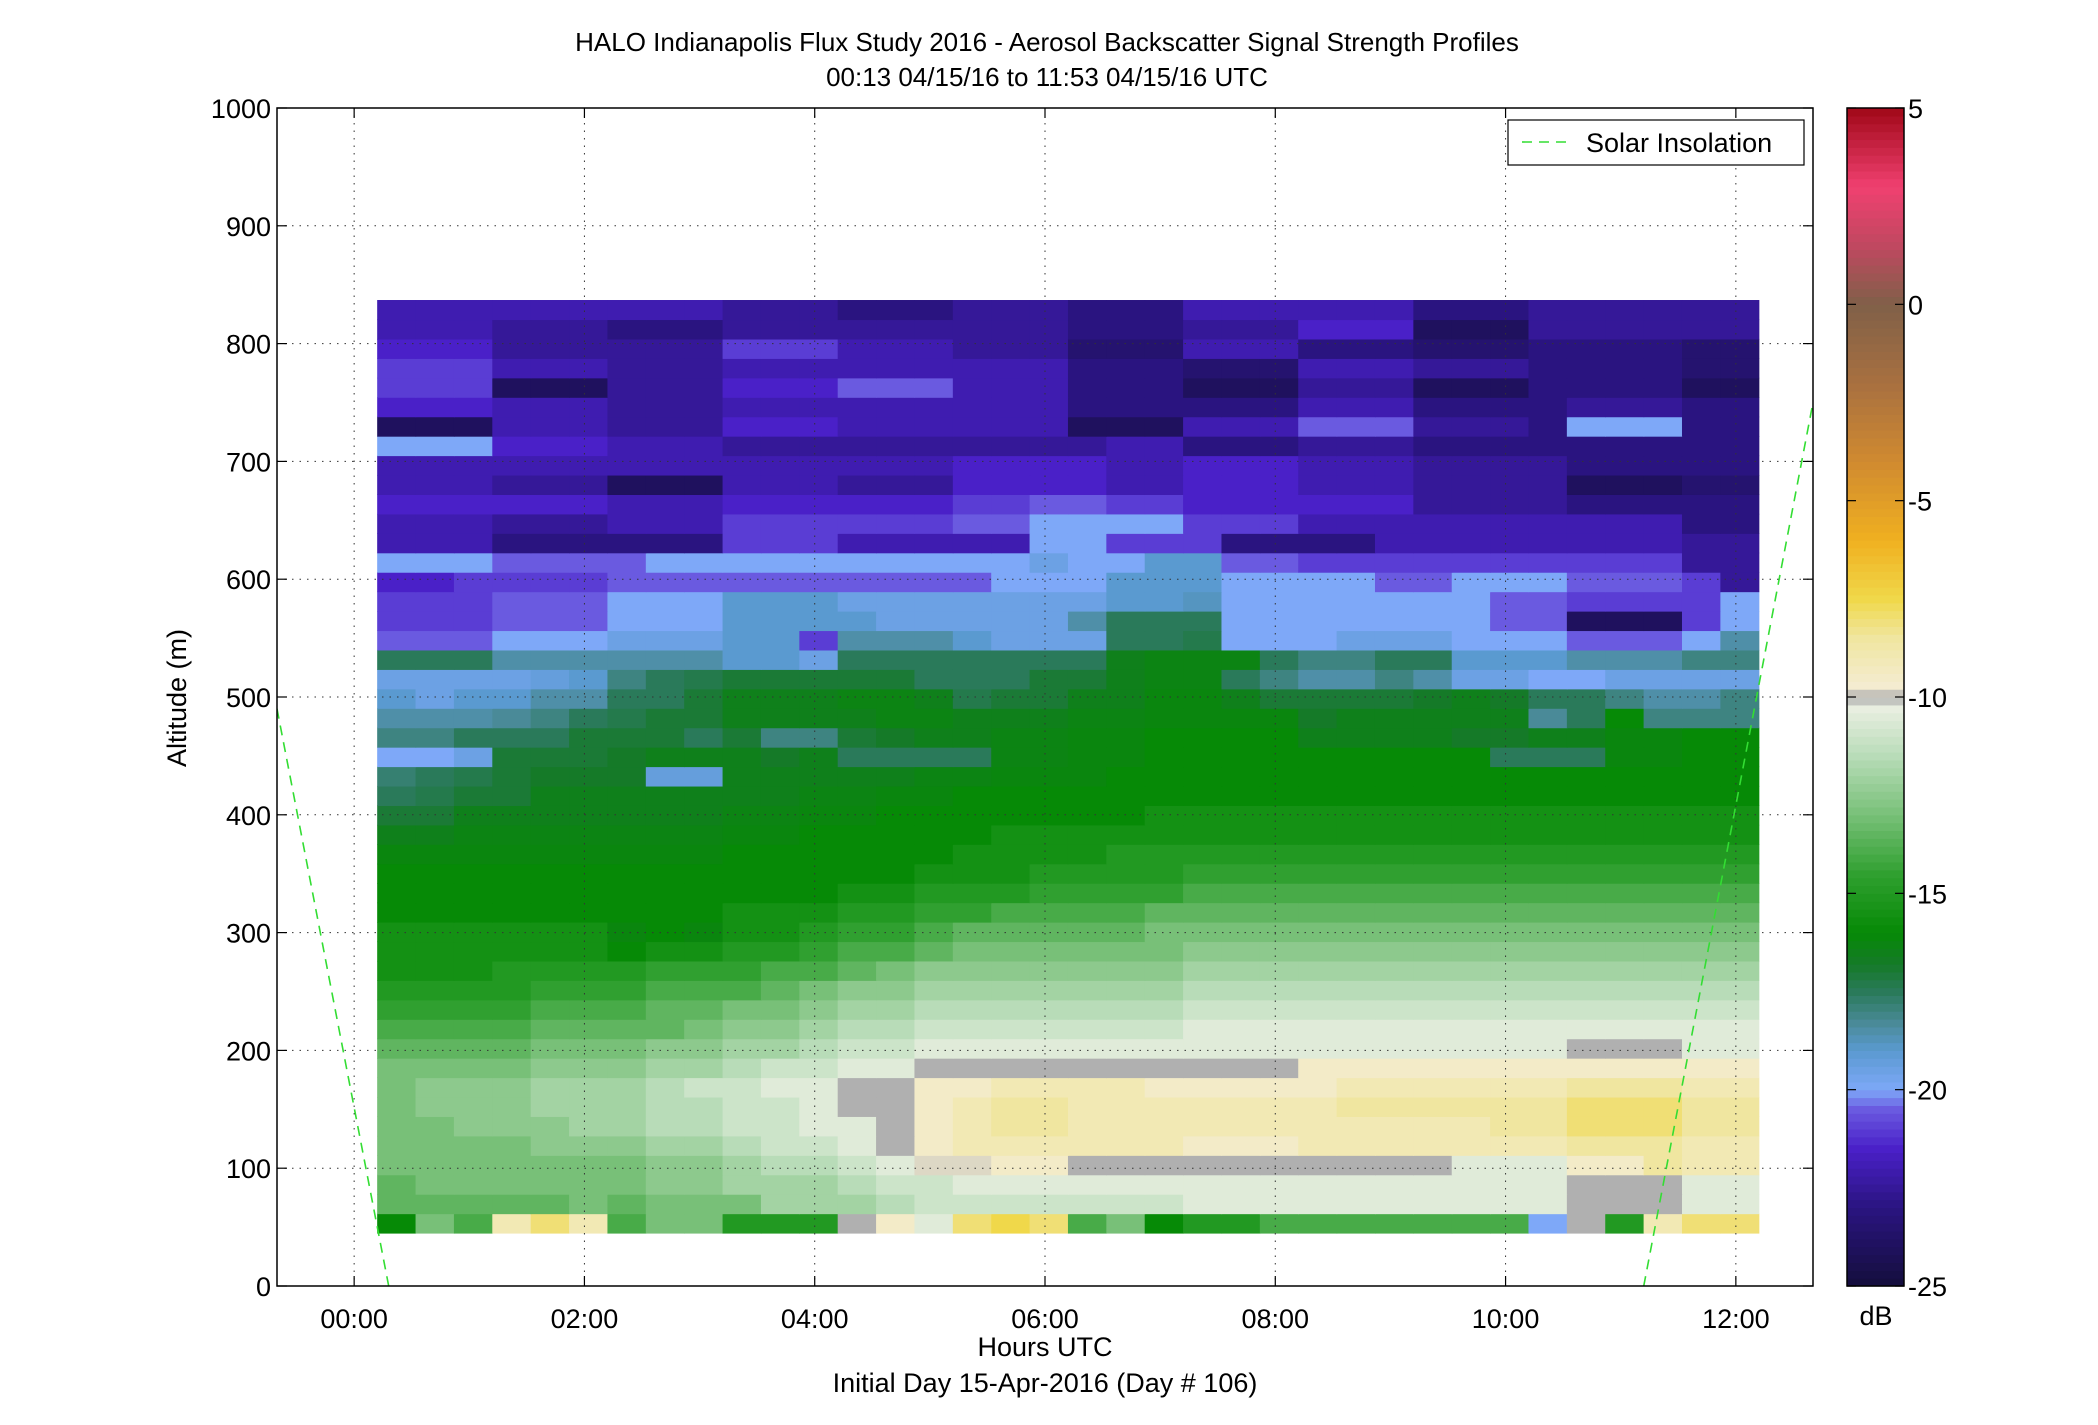  Describe the element at coordinates (241, 109) in the screenshot. I see `y-tick-label: 1000` at that location.